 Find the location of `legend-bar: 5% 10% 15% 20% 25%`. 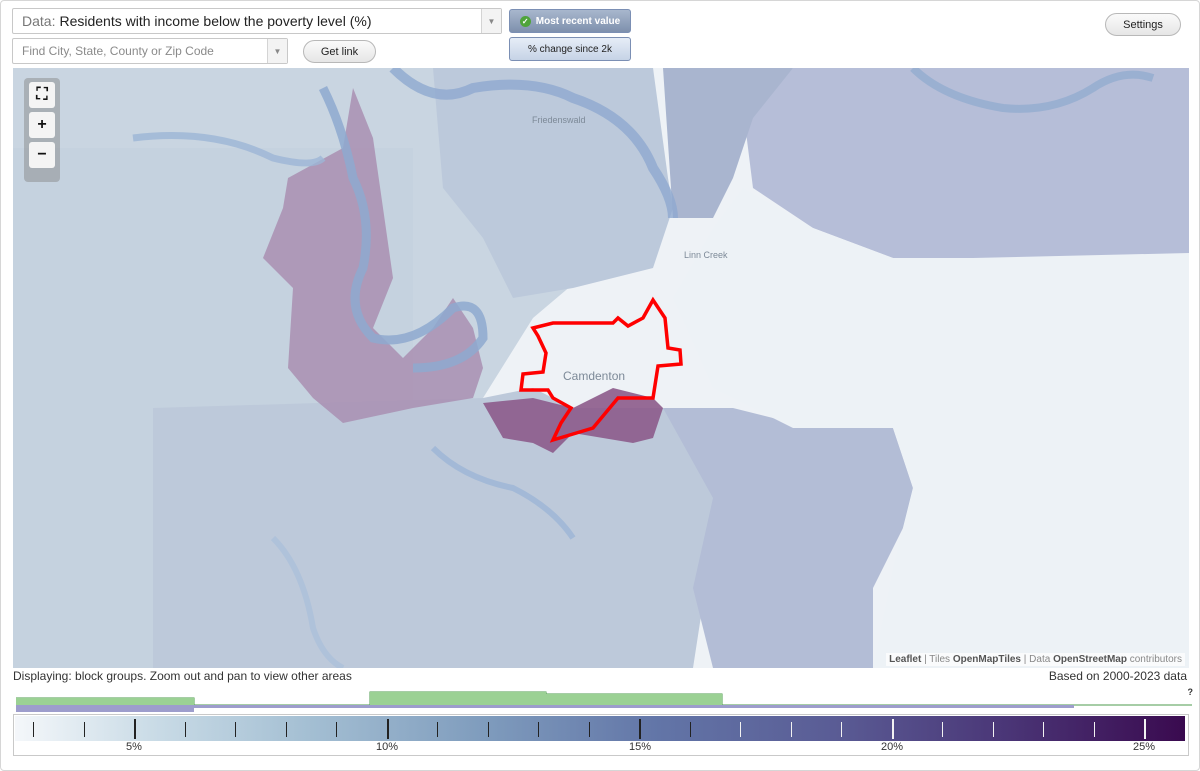

legend-bar: 5% 10% 15% 20% 25% is located at coordinates (600, 735).